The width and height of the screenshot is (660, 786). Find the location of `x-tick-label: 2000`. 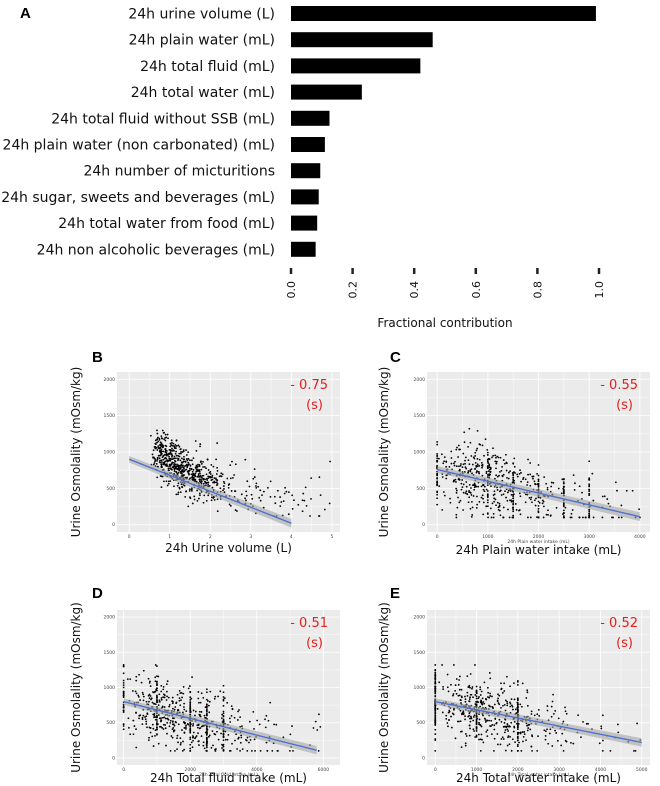

x-tick-label: 2000 is located at coordinates (190, 770).